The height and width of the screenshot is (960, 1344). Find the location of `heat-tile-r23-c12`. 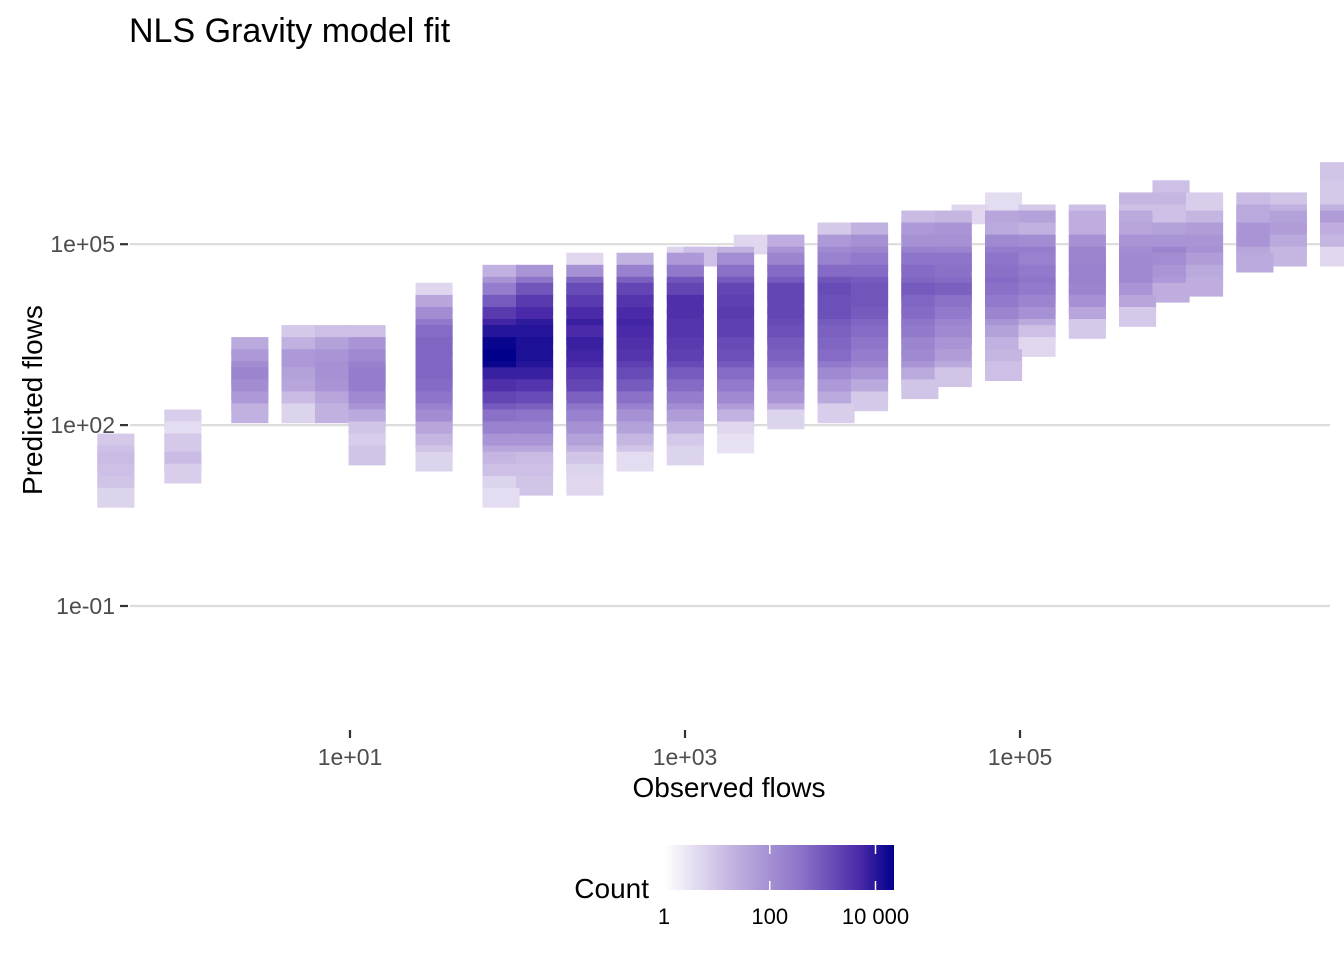

heat-tile-r23-c12 is located at coordinates (836, 413).